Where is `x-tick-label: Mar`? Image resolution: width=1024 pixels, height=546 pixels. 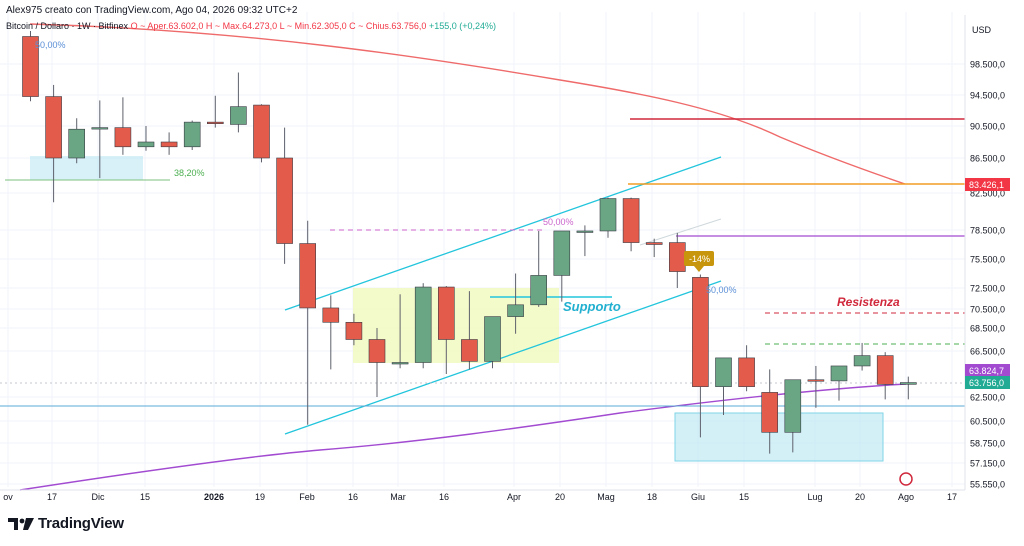 x-tick-label: Mar is located at coordinates (398, 497).